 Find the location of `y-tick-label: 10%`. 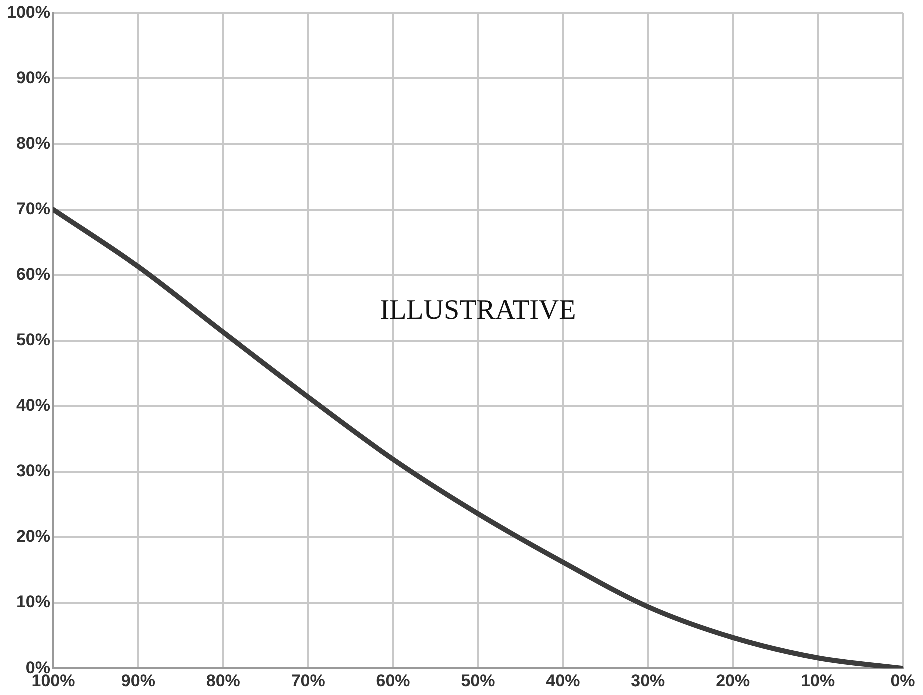

y-tick-label: 10% is located at coordinates (33, 602).